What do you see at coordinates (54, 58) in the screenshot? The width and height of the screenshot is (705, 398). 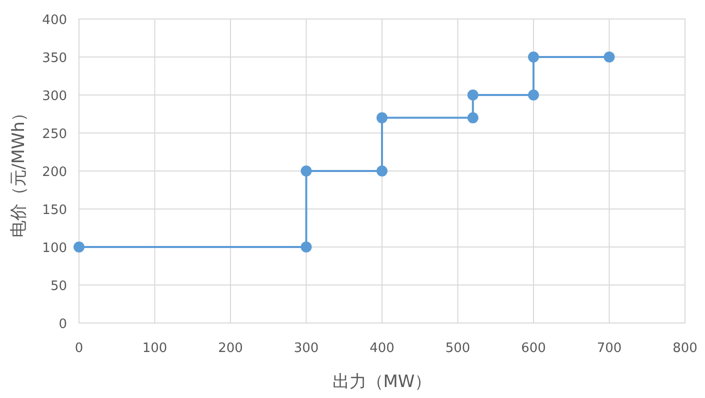 I see `y-tick-label: 350` at bounding box center [54, 58].